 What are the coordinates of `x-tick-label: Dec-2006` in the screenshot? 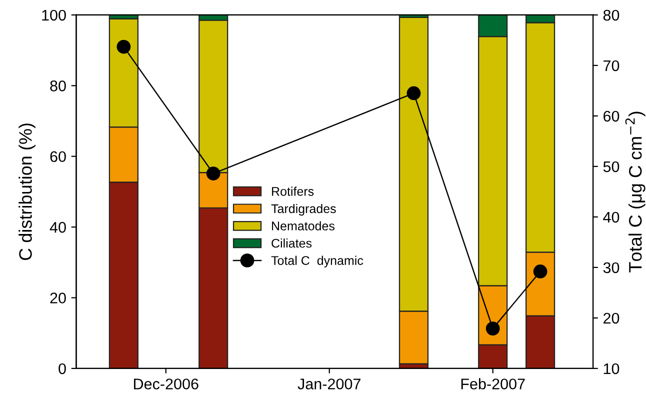 It's located at (166, 384).